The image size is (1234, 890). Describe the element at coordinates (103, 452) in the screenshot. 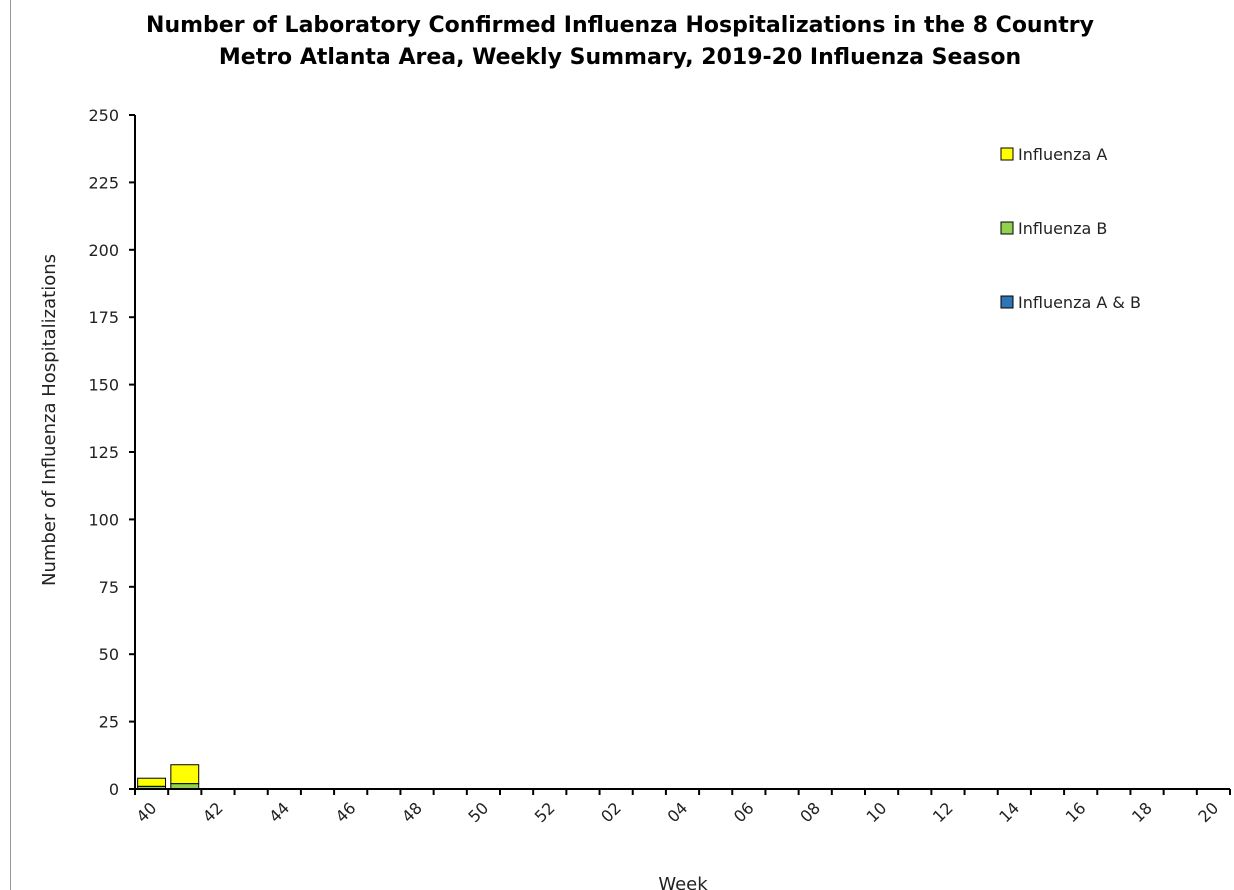

I see `y-tick-label: 125` at that location.